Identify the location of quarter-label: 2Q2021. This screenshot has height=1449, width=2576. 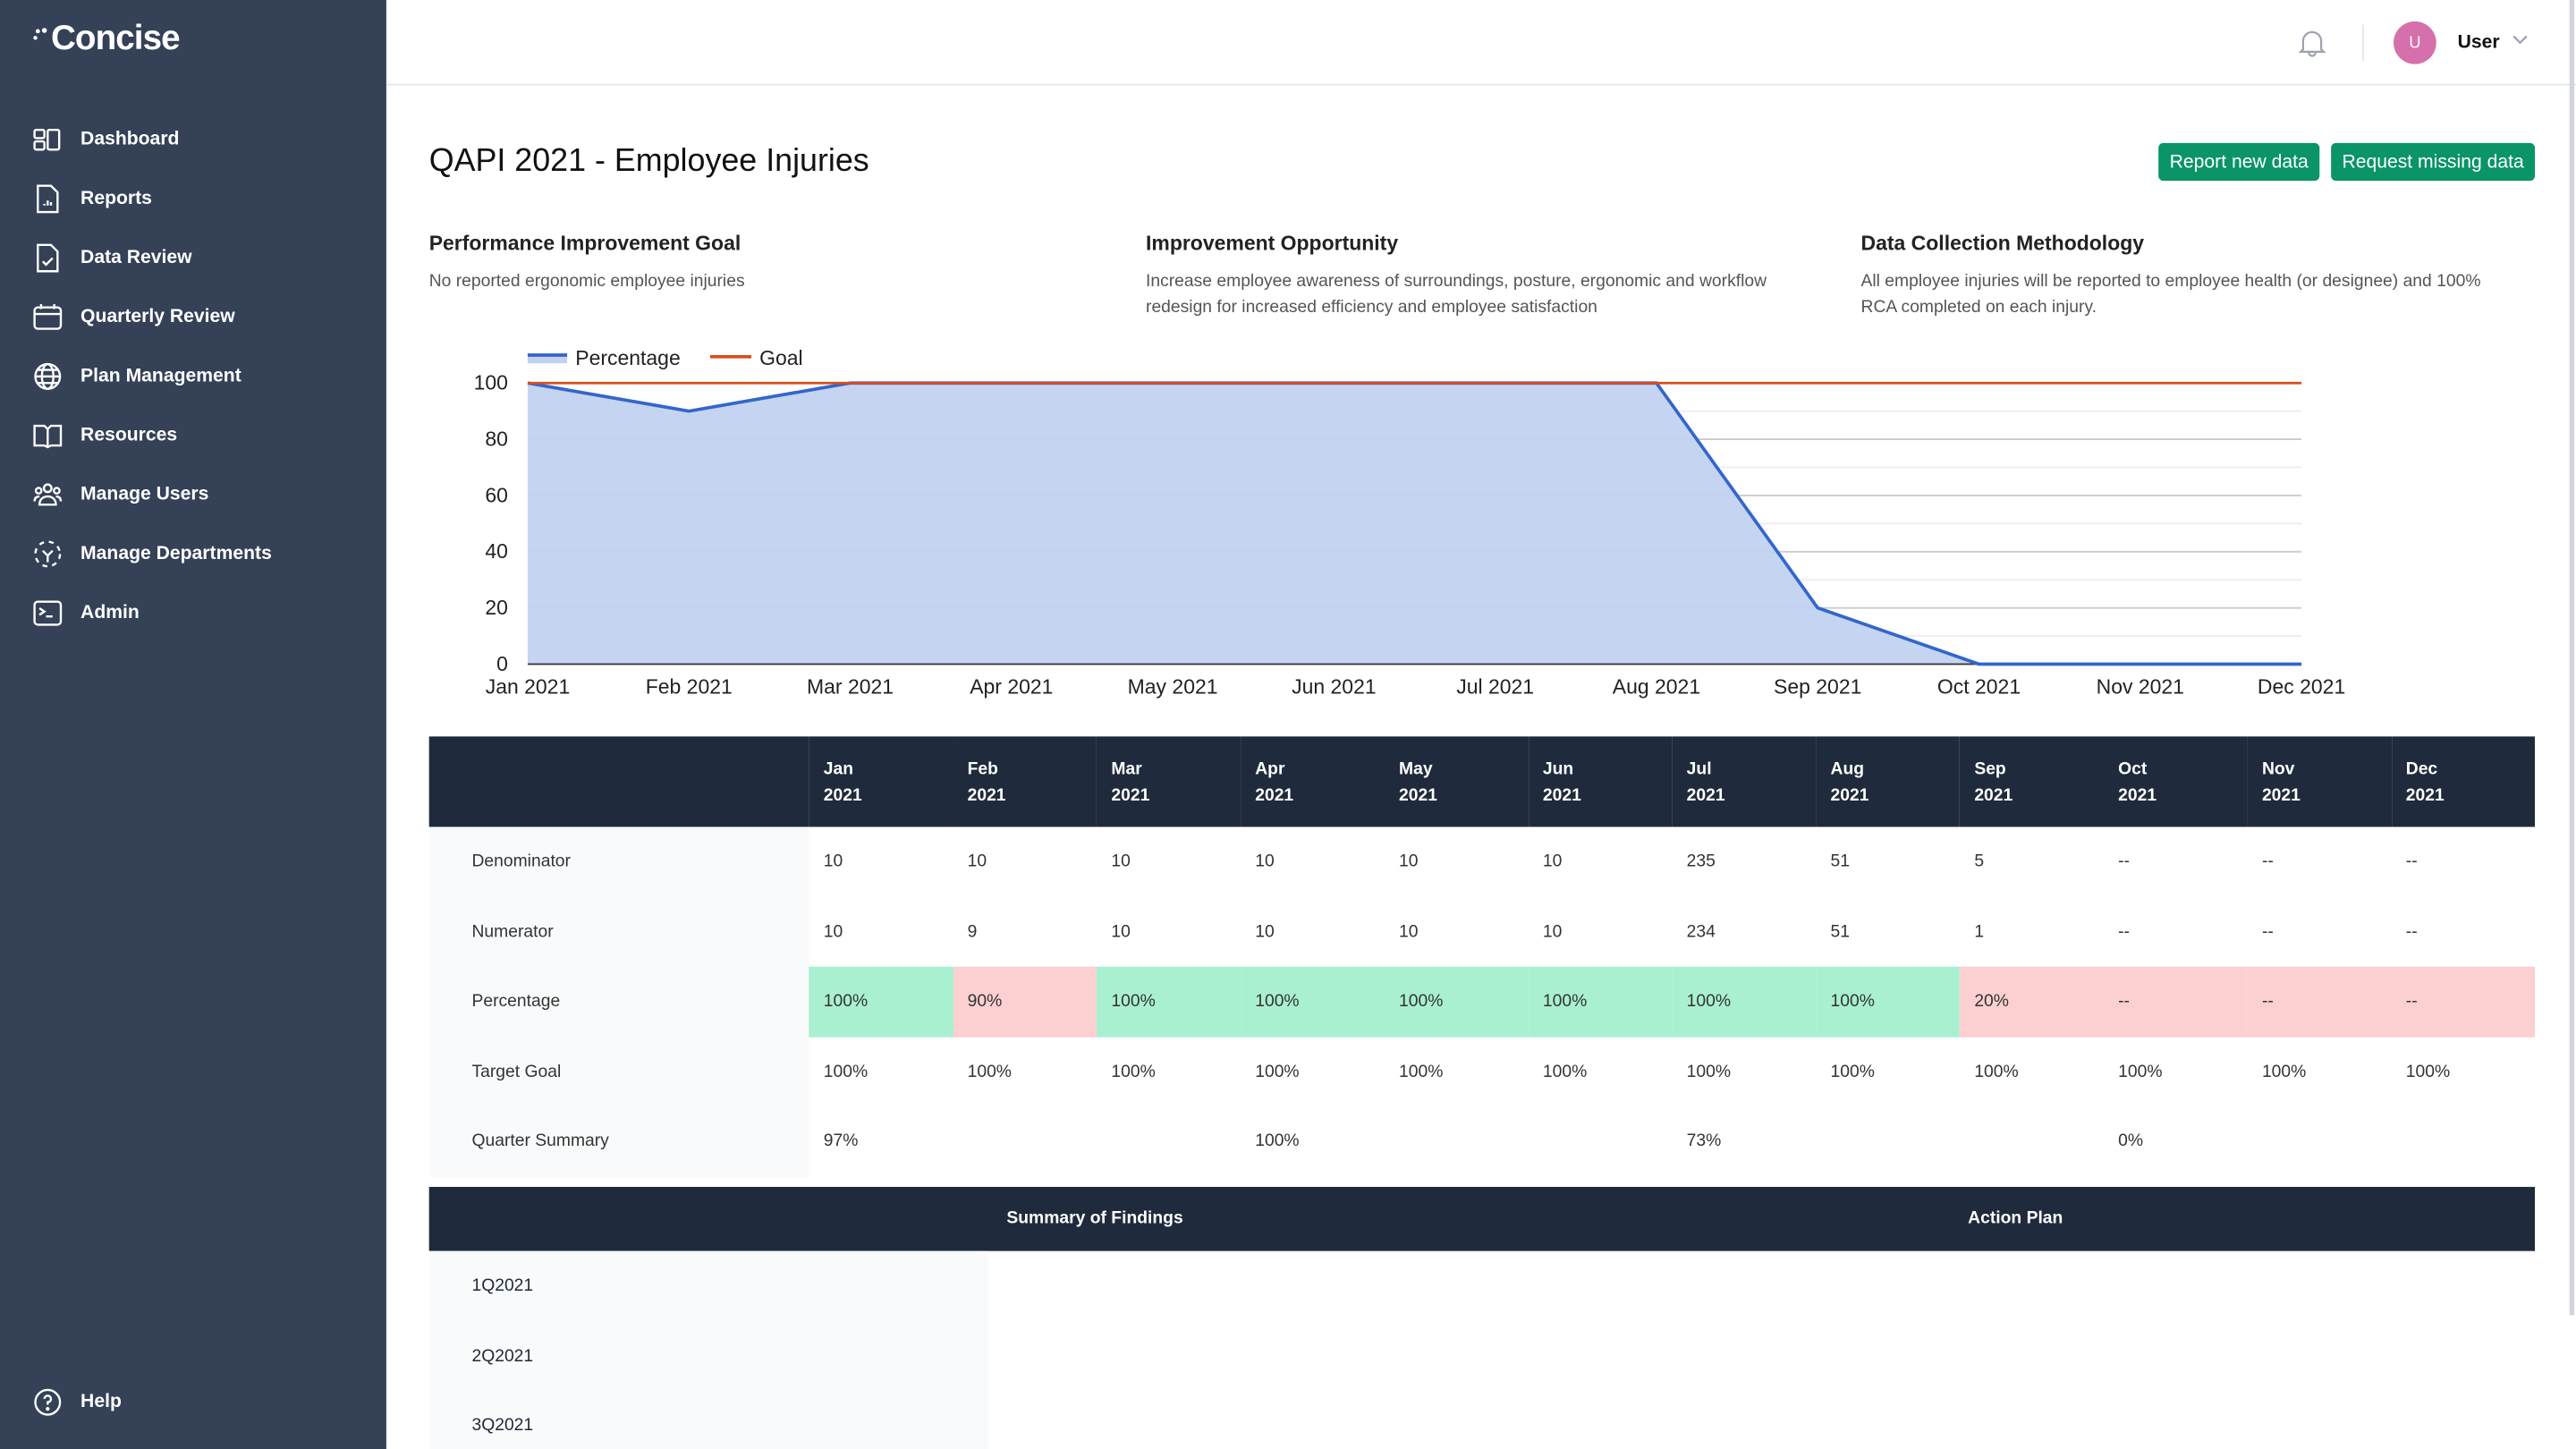
(708, 1355).